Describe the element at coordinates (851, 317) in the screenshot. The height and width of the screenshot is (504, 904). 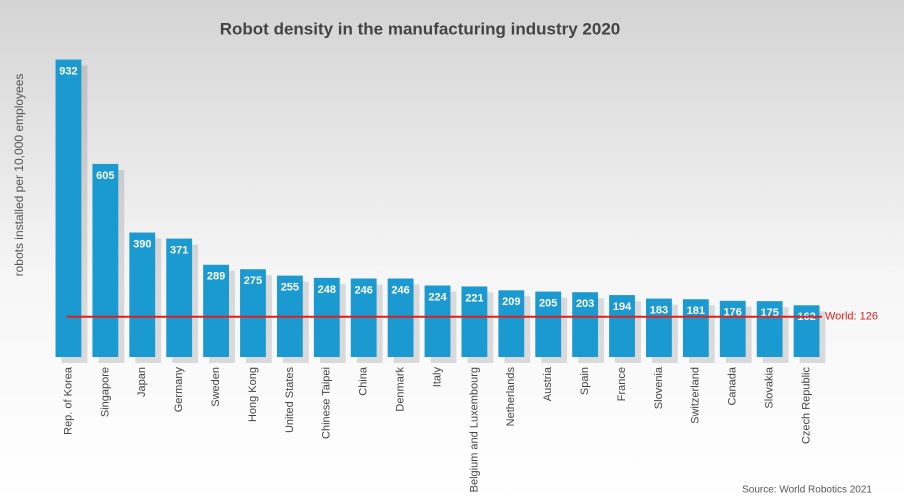
I see `reference-label: World: 126` at that location.